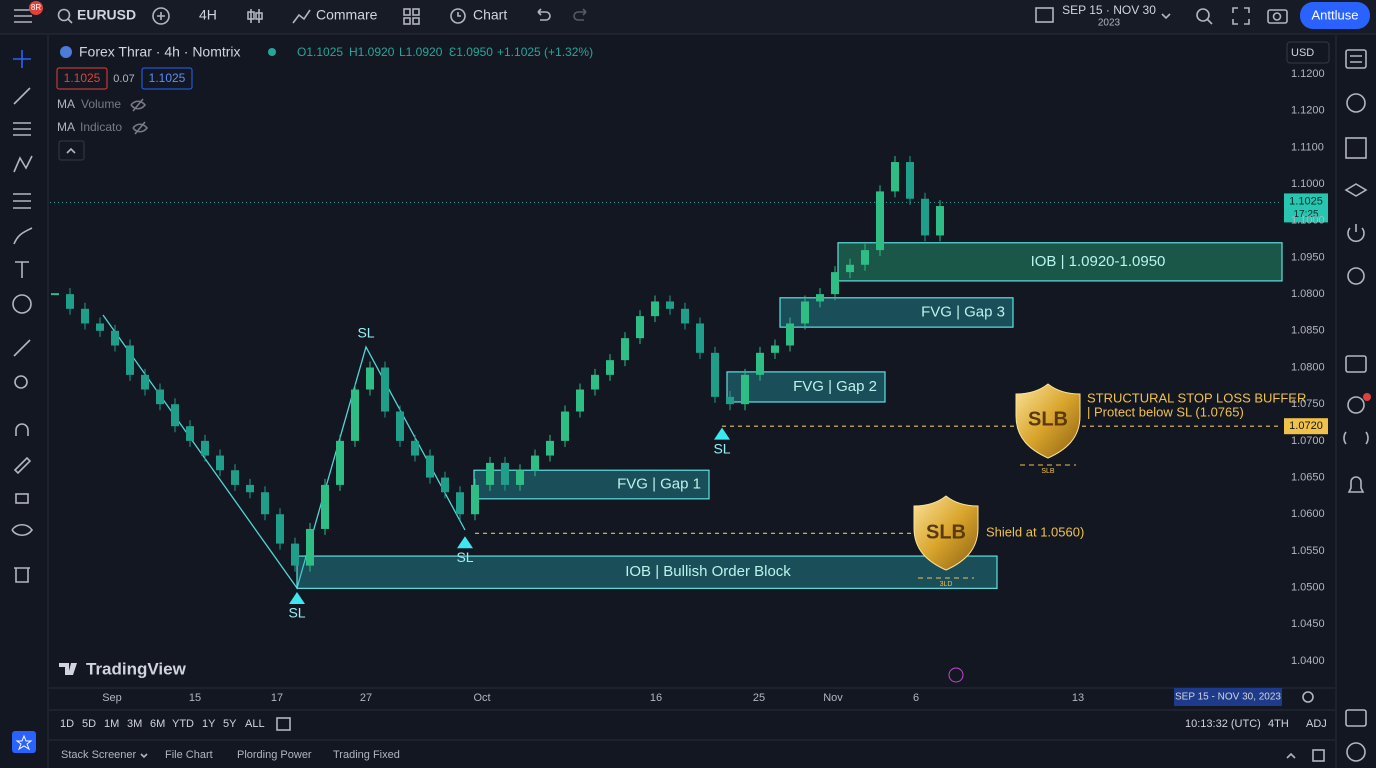 The image size is (1376, 768). What do you see at coordinates (67, 724) in the screenshot?
I see `timeframe: 1D` at bounding box center [67, 724].